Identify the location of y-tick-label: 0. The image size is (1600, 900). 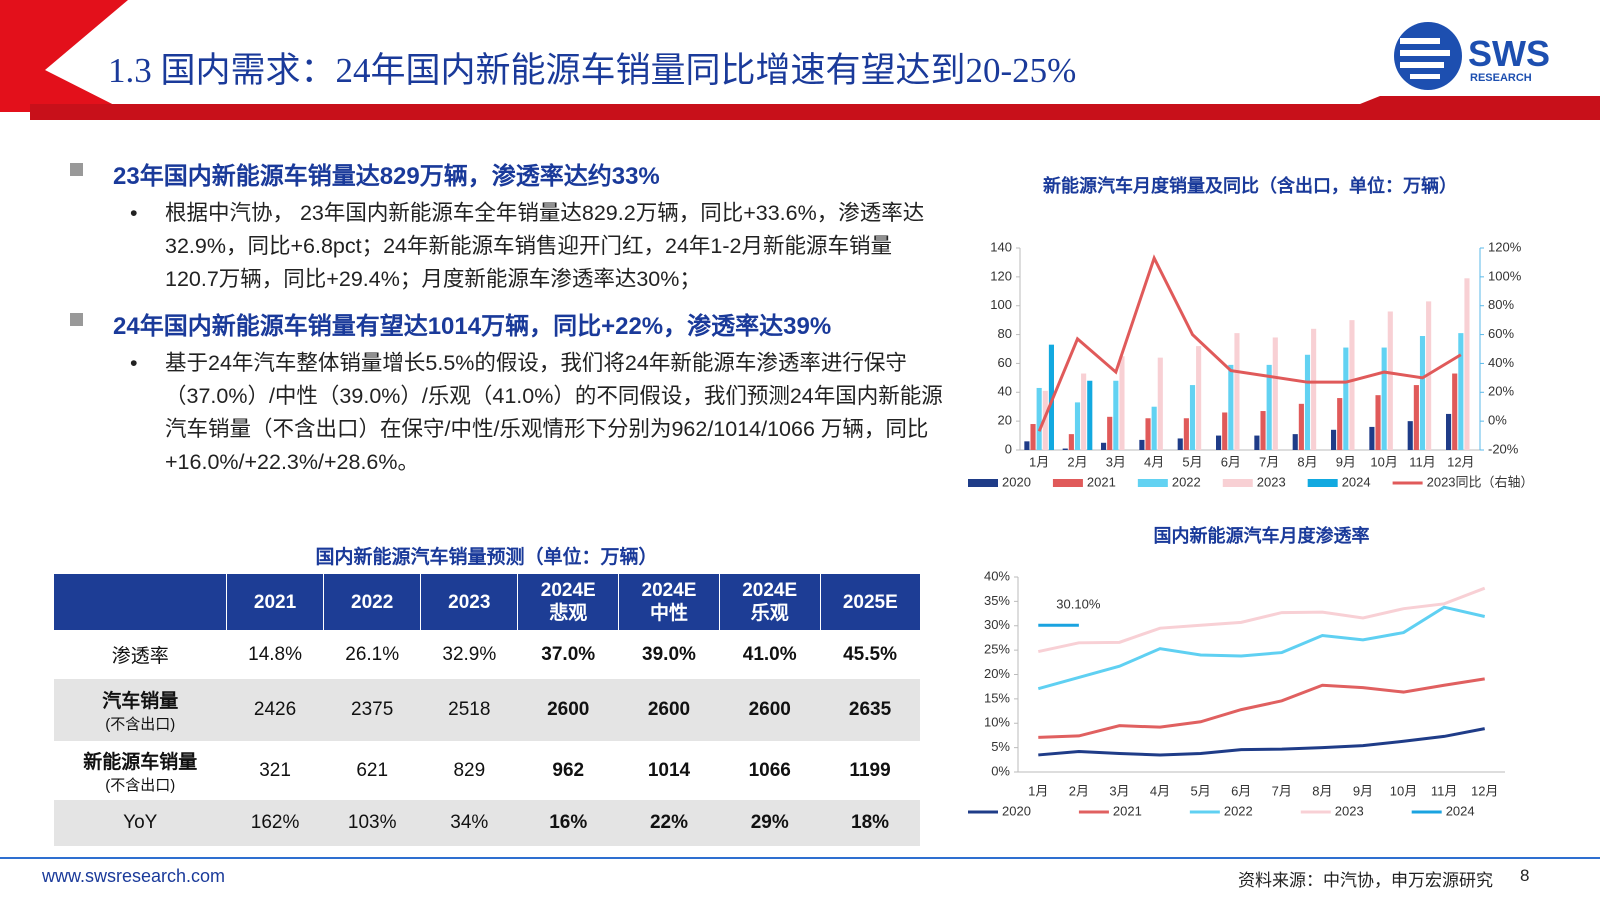
(1008, 448).